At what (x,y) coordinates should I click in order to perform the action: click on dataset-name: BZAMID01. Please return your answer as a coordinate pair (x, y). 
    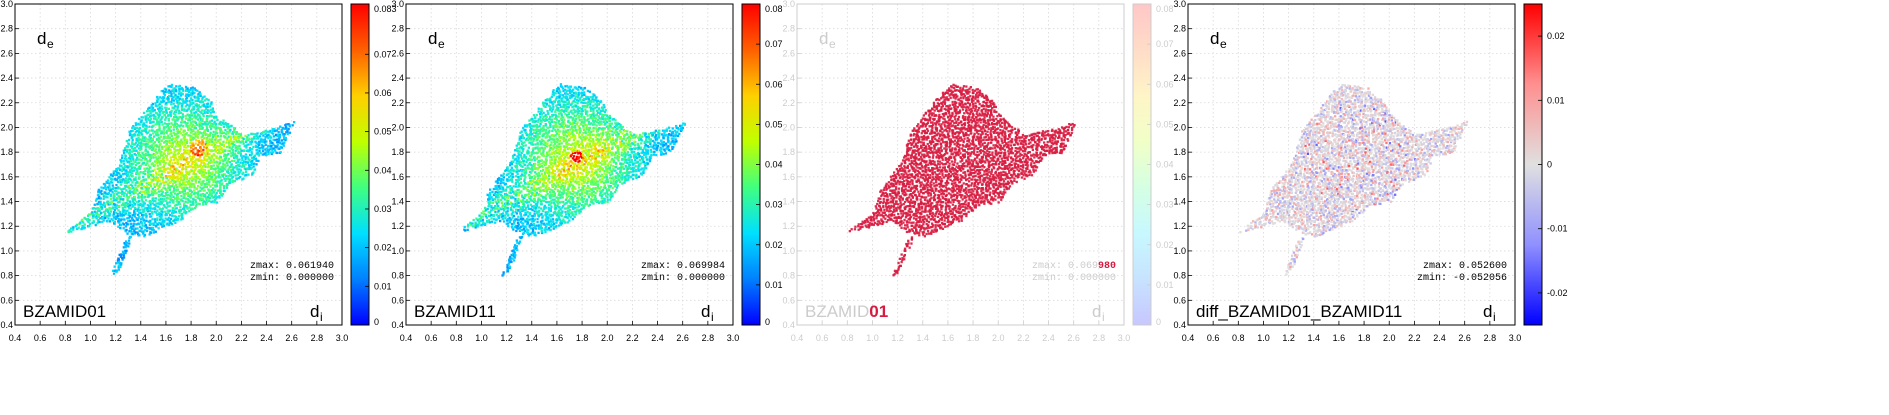
    Looking at the image, I should click on (64, 311).